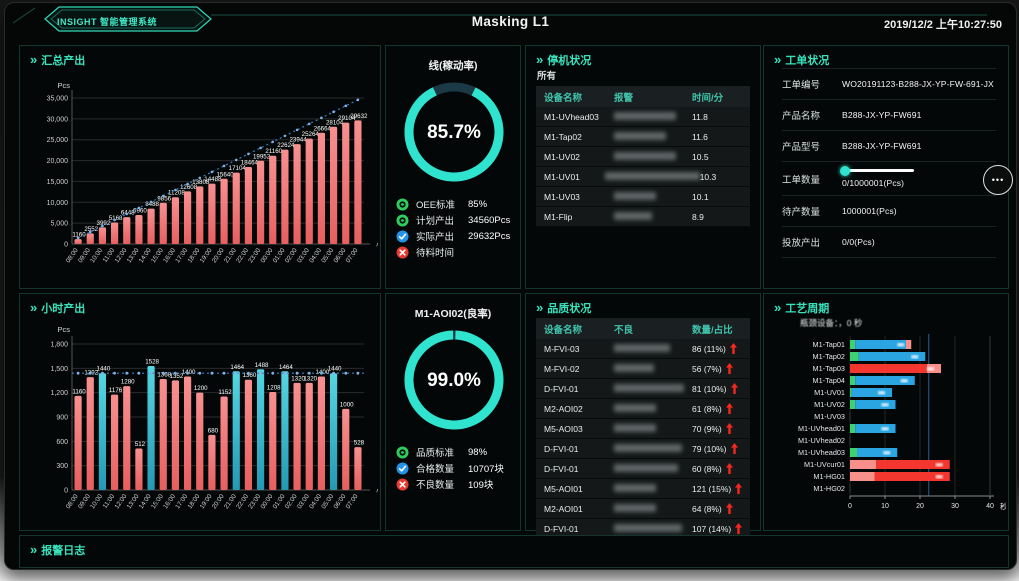 This screenshot has height=581, width=1019. Describe the element at coordinates (563, 508) in the screenshot. I see `device-name: M2-AOI01` at that location.